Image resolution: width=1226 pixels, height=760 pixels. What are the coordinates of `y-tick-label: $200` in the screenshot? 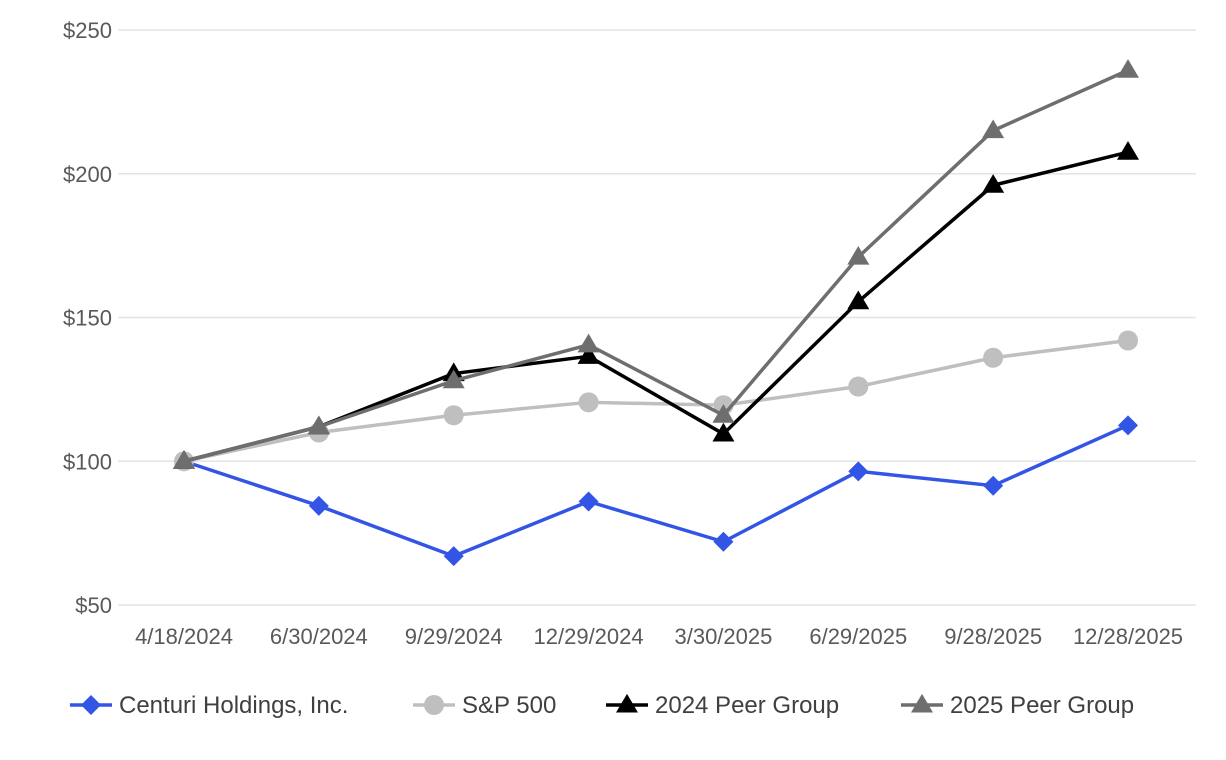 It's located at (87, 174).